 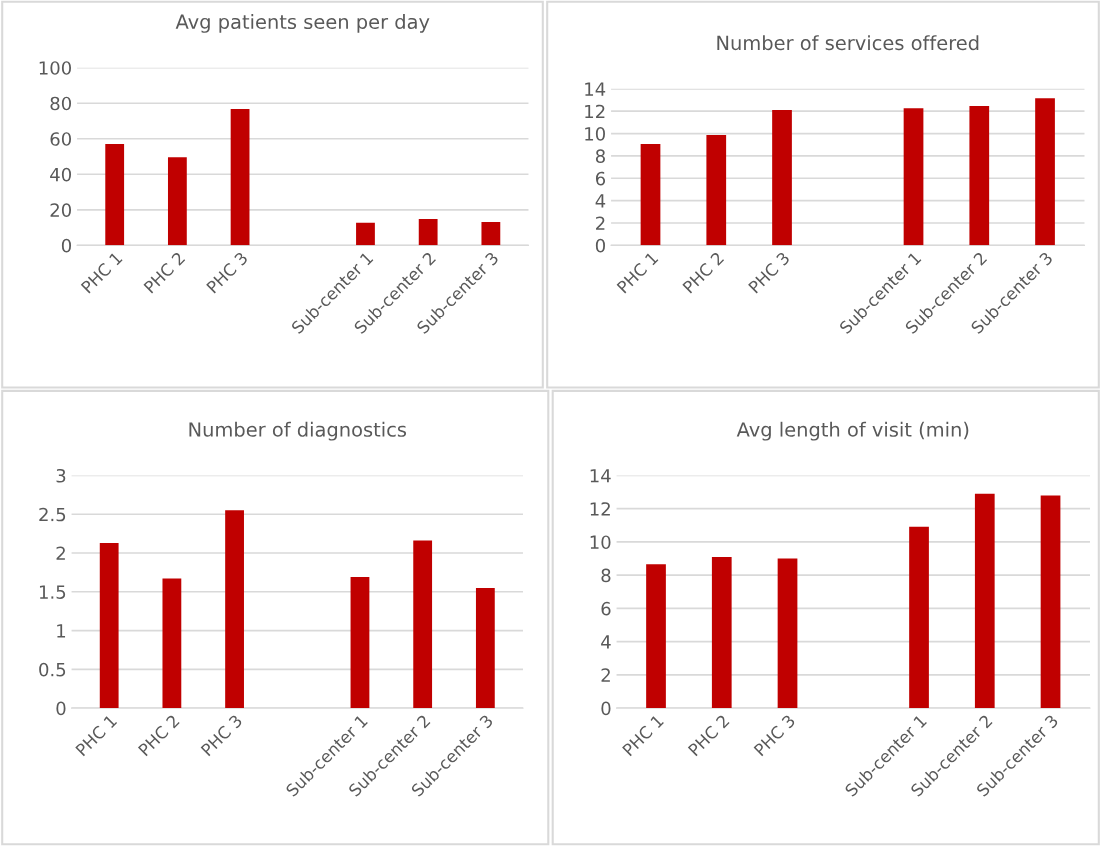 What do you see at coordinates (55, 68) in the screenshot?
I see `y-tick-label: 100` at bounding box center [55, 68].